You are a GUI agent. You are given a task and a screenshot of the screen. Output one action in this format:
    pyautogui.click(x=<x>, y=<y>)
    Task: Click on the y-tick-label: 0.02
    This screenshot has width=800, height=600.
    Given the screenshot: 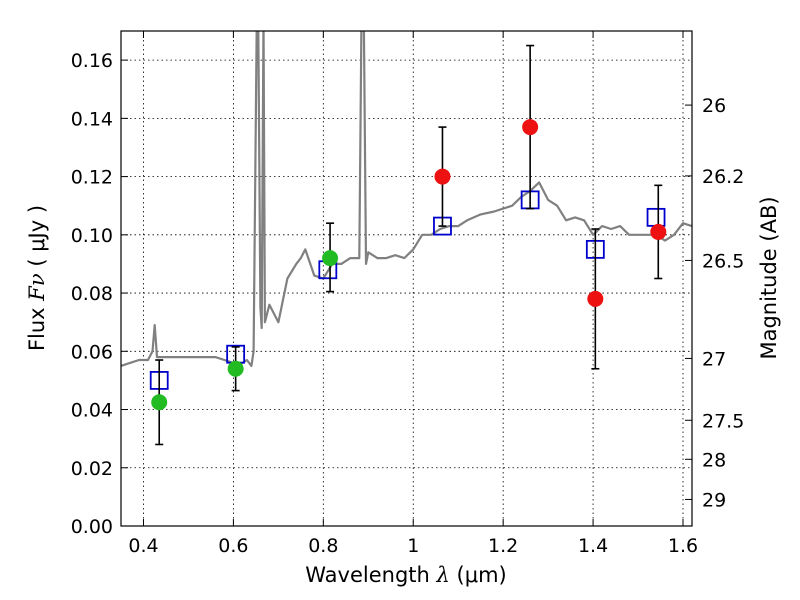 What is the action you would take?
    pyautogui.click(x=92, y=469)
    